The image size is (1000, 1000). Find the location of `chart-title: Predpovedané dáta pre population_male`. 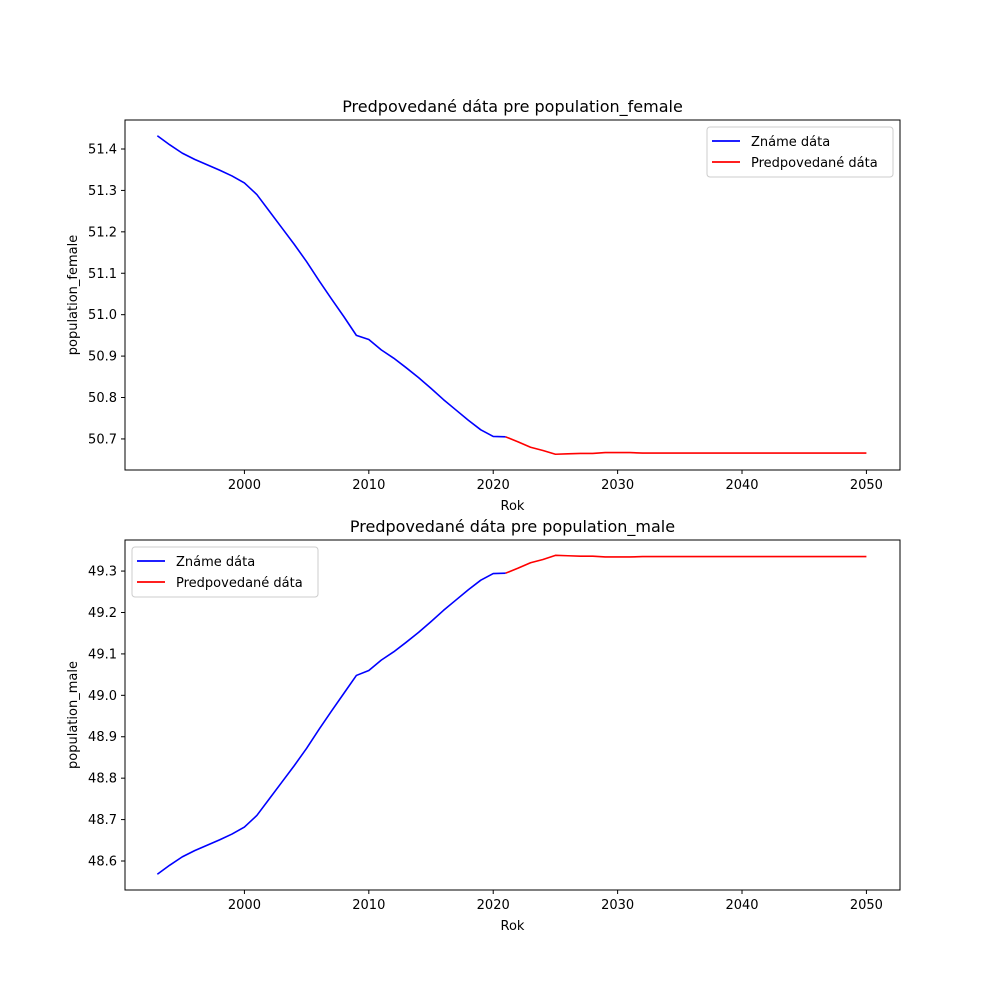

chart-title: Predpovedané dáta pre population_male is located at coordinates (512, 527).